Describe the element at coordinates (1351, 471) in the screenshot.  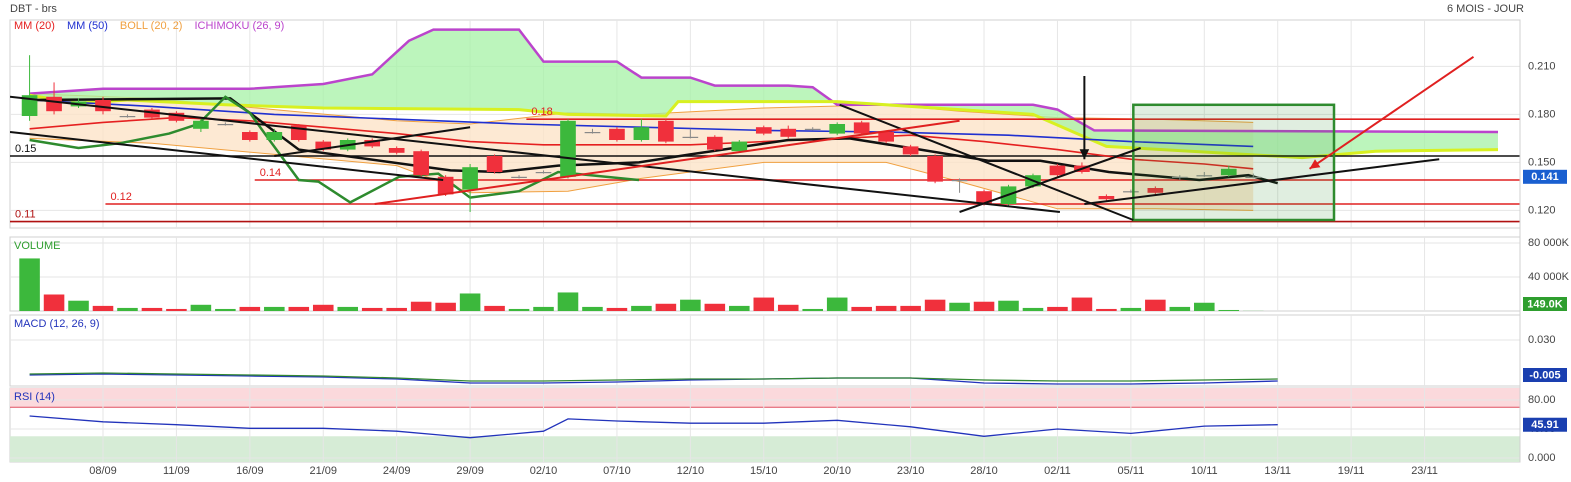
I see `x-tick-label: 19/11` at that location.